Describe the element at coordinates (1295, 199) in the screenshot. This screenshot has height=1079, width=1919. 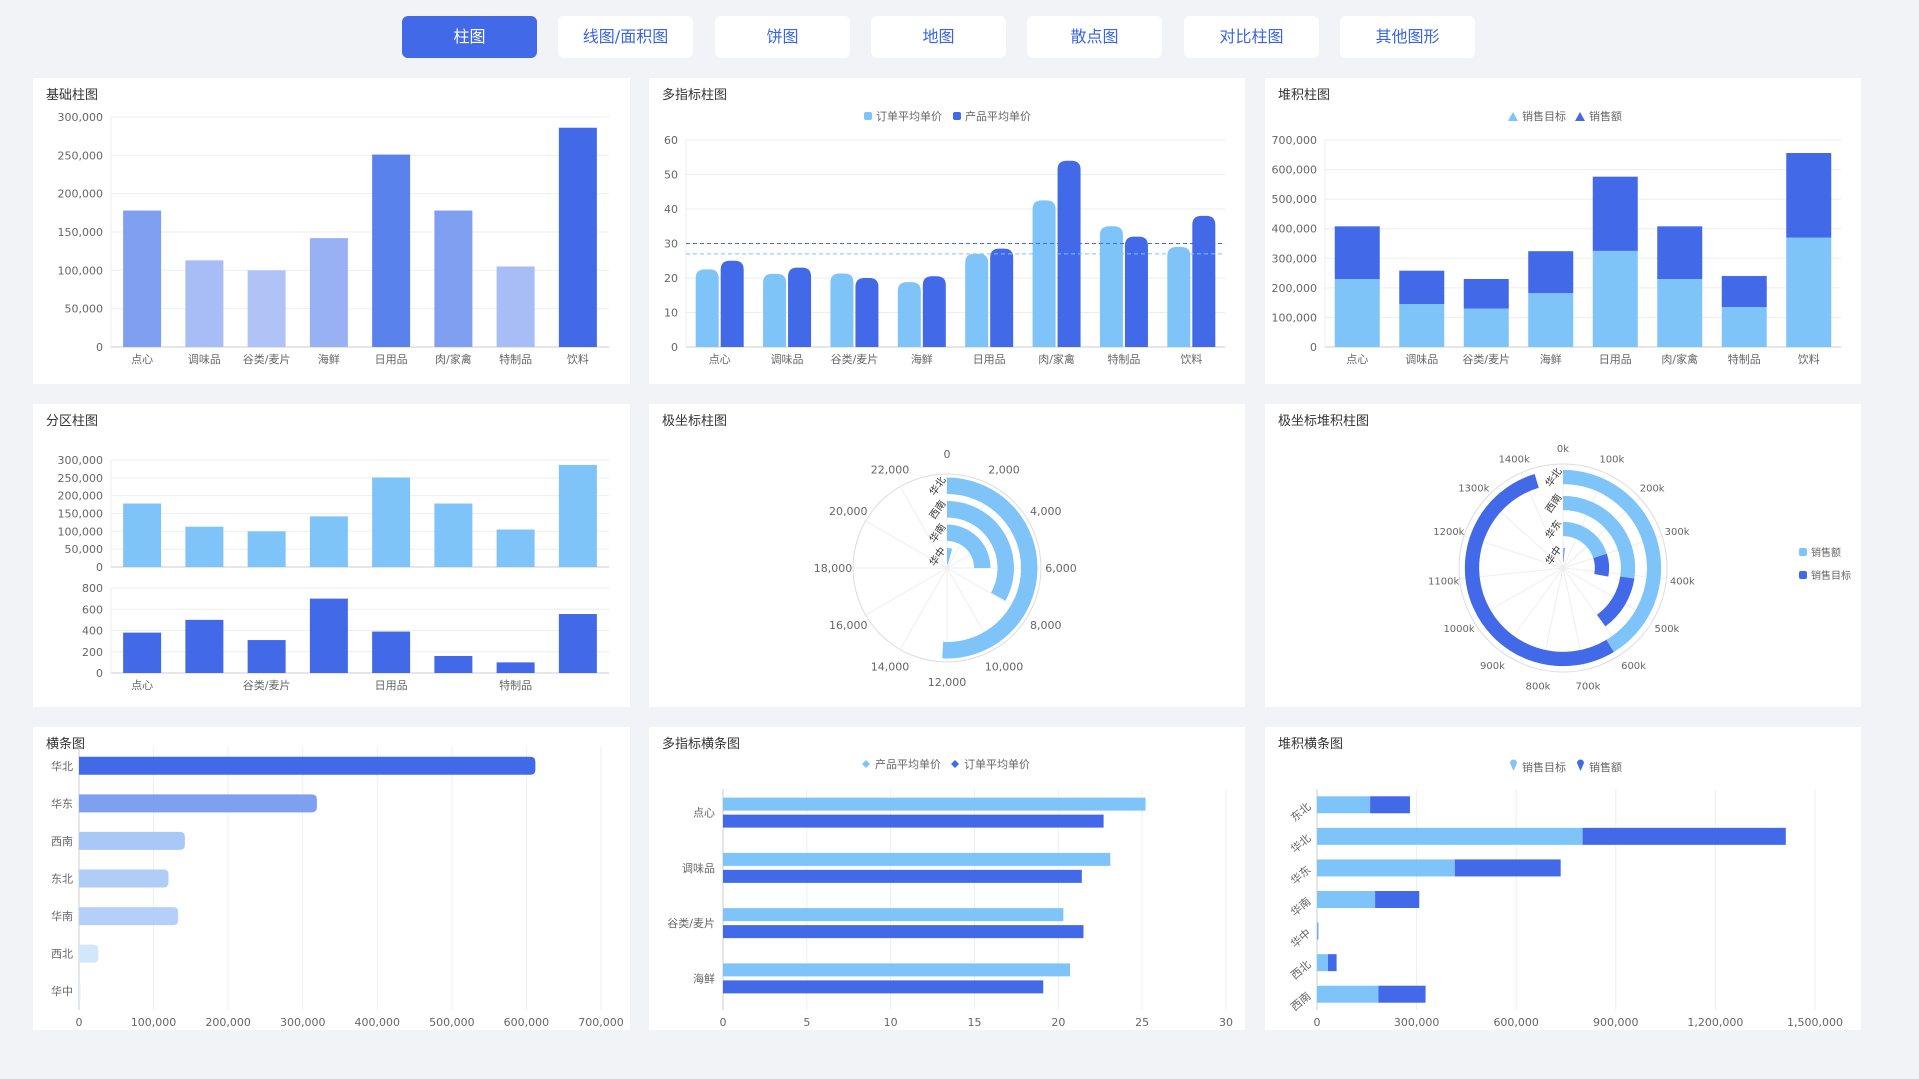
I see `y-tick-label: 500,000` at that location.